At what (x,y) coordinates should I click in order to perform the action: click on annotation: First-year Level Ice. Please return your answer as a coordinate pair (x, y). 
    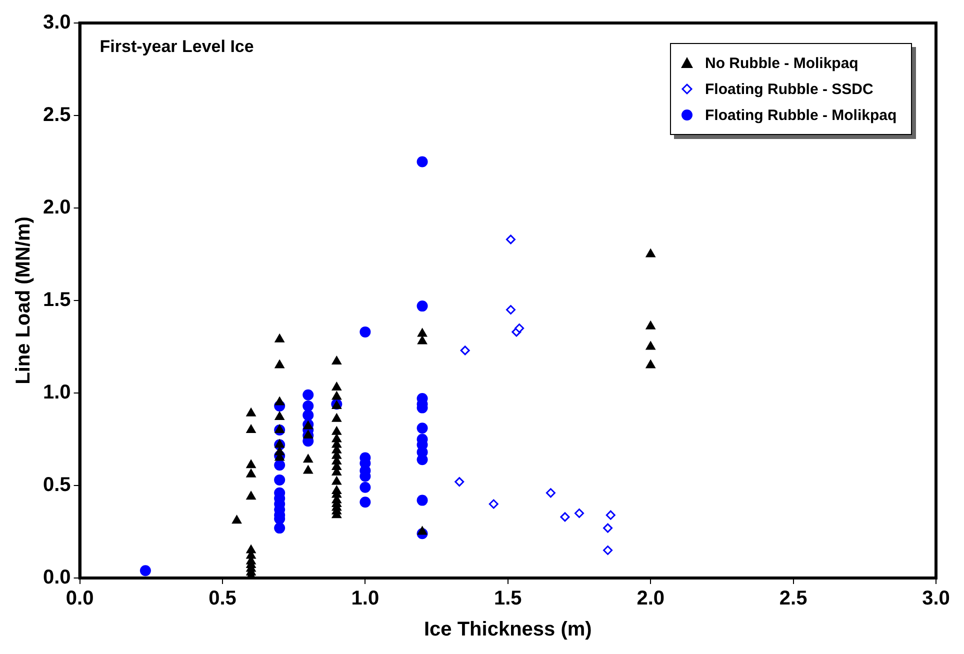
    Looking at the image, I should click on (177, 46).